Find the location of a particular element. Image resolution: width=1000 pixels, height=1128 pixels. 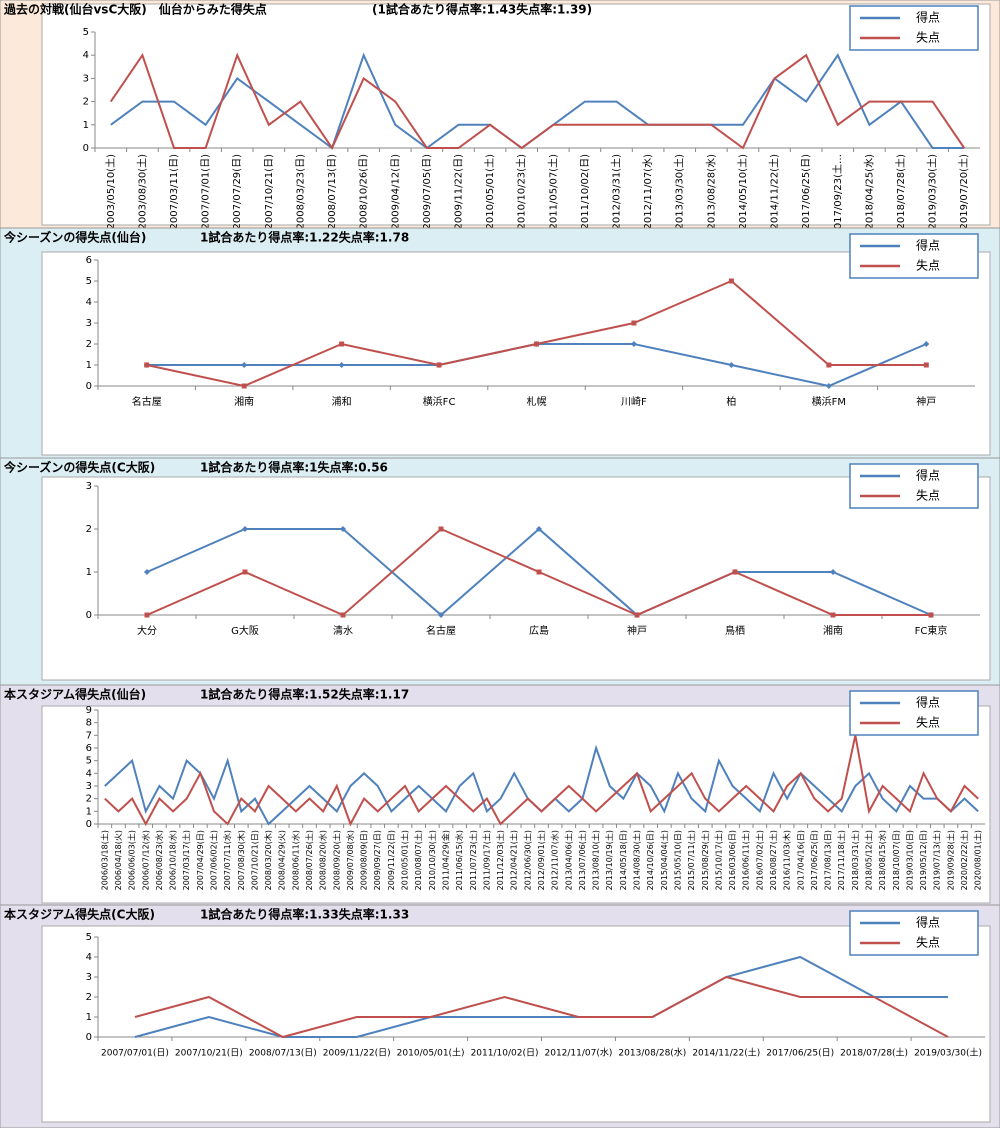

chart-subtitle: 1試合あたり得点率:1.52失点率:1.17 is located at coordinates (304, 694).